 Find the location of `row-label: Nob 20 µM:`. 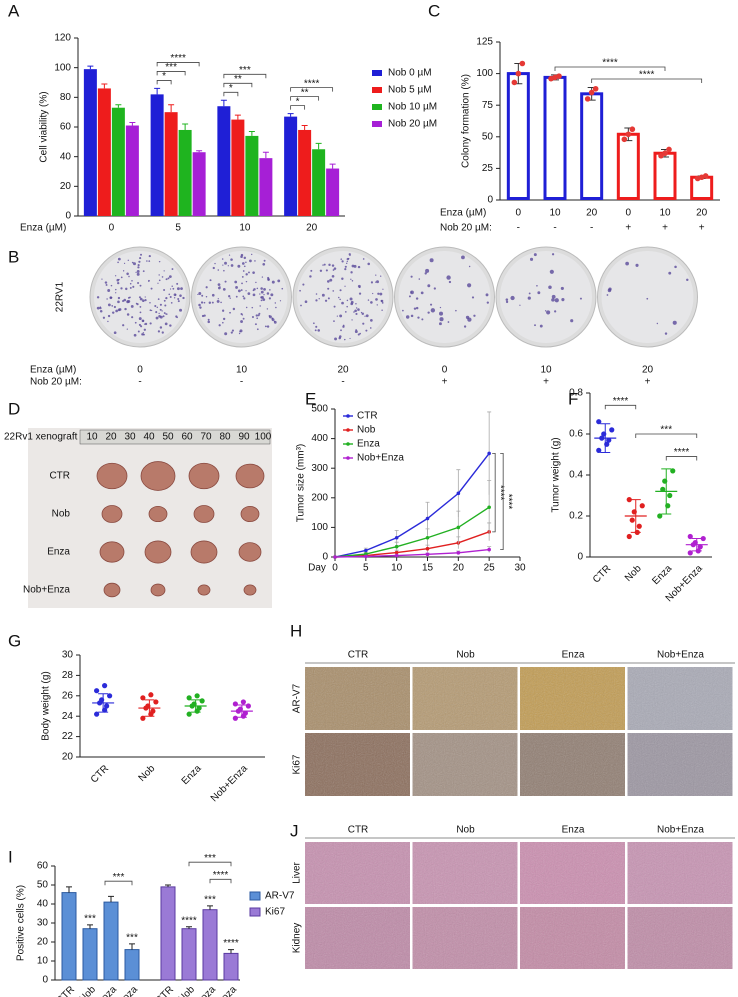

row-label: Nob 20 µM: is located at coordinates (466, 228).